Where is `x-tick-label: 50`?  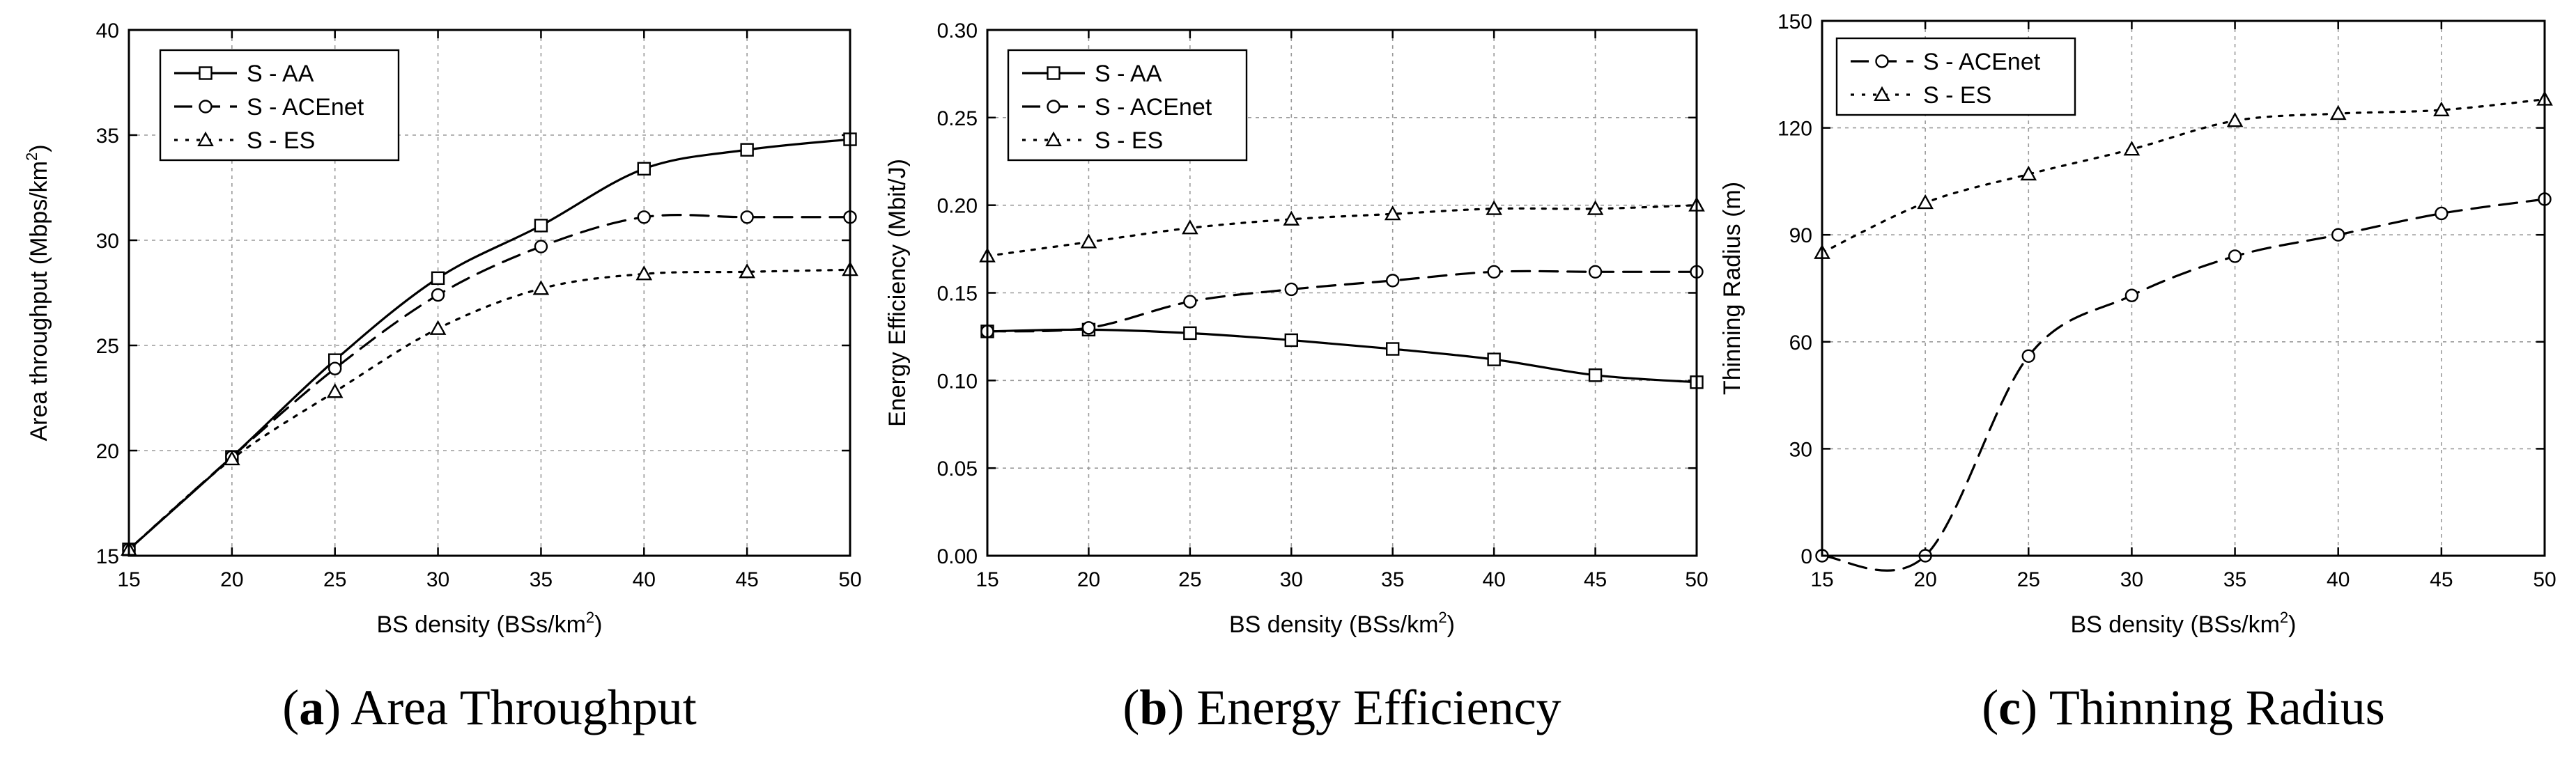
x-tick-label: 50 is located at coordinates (849, 579).